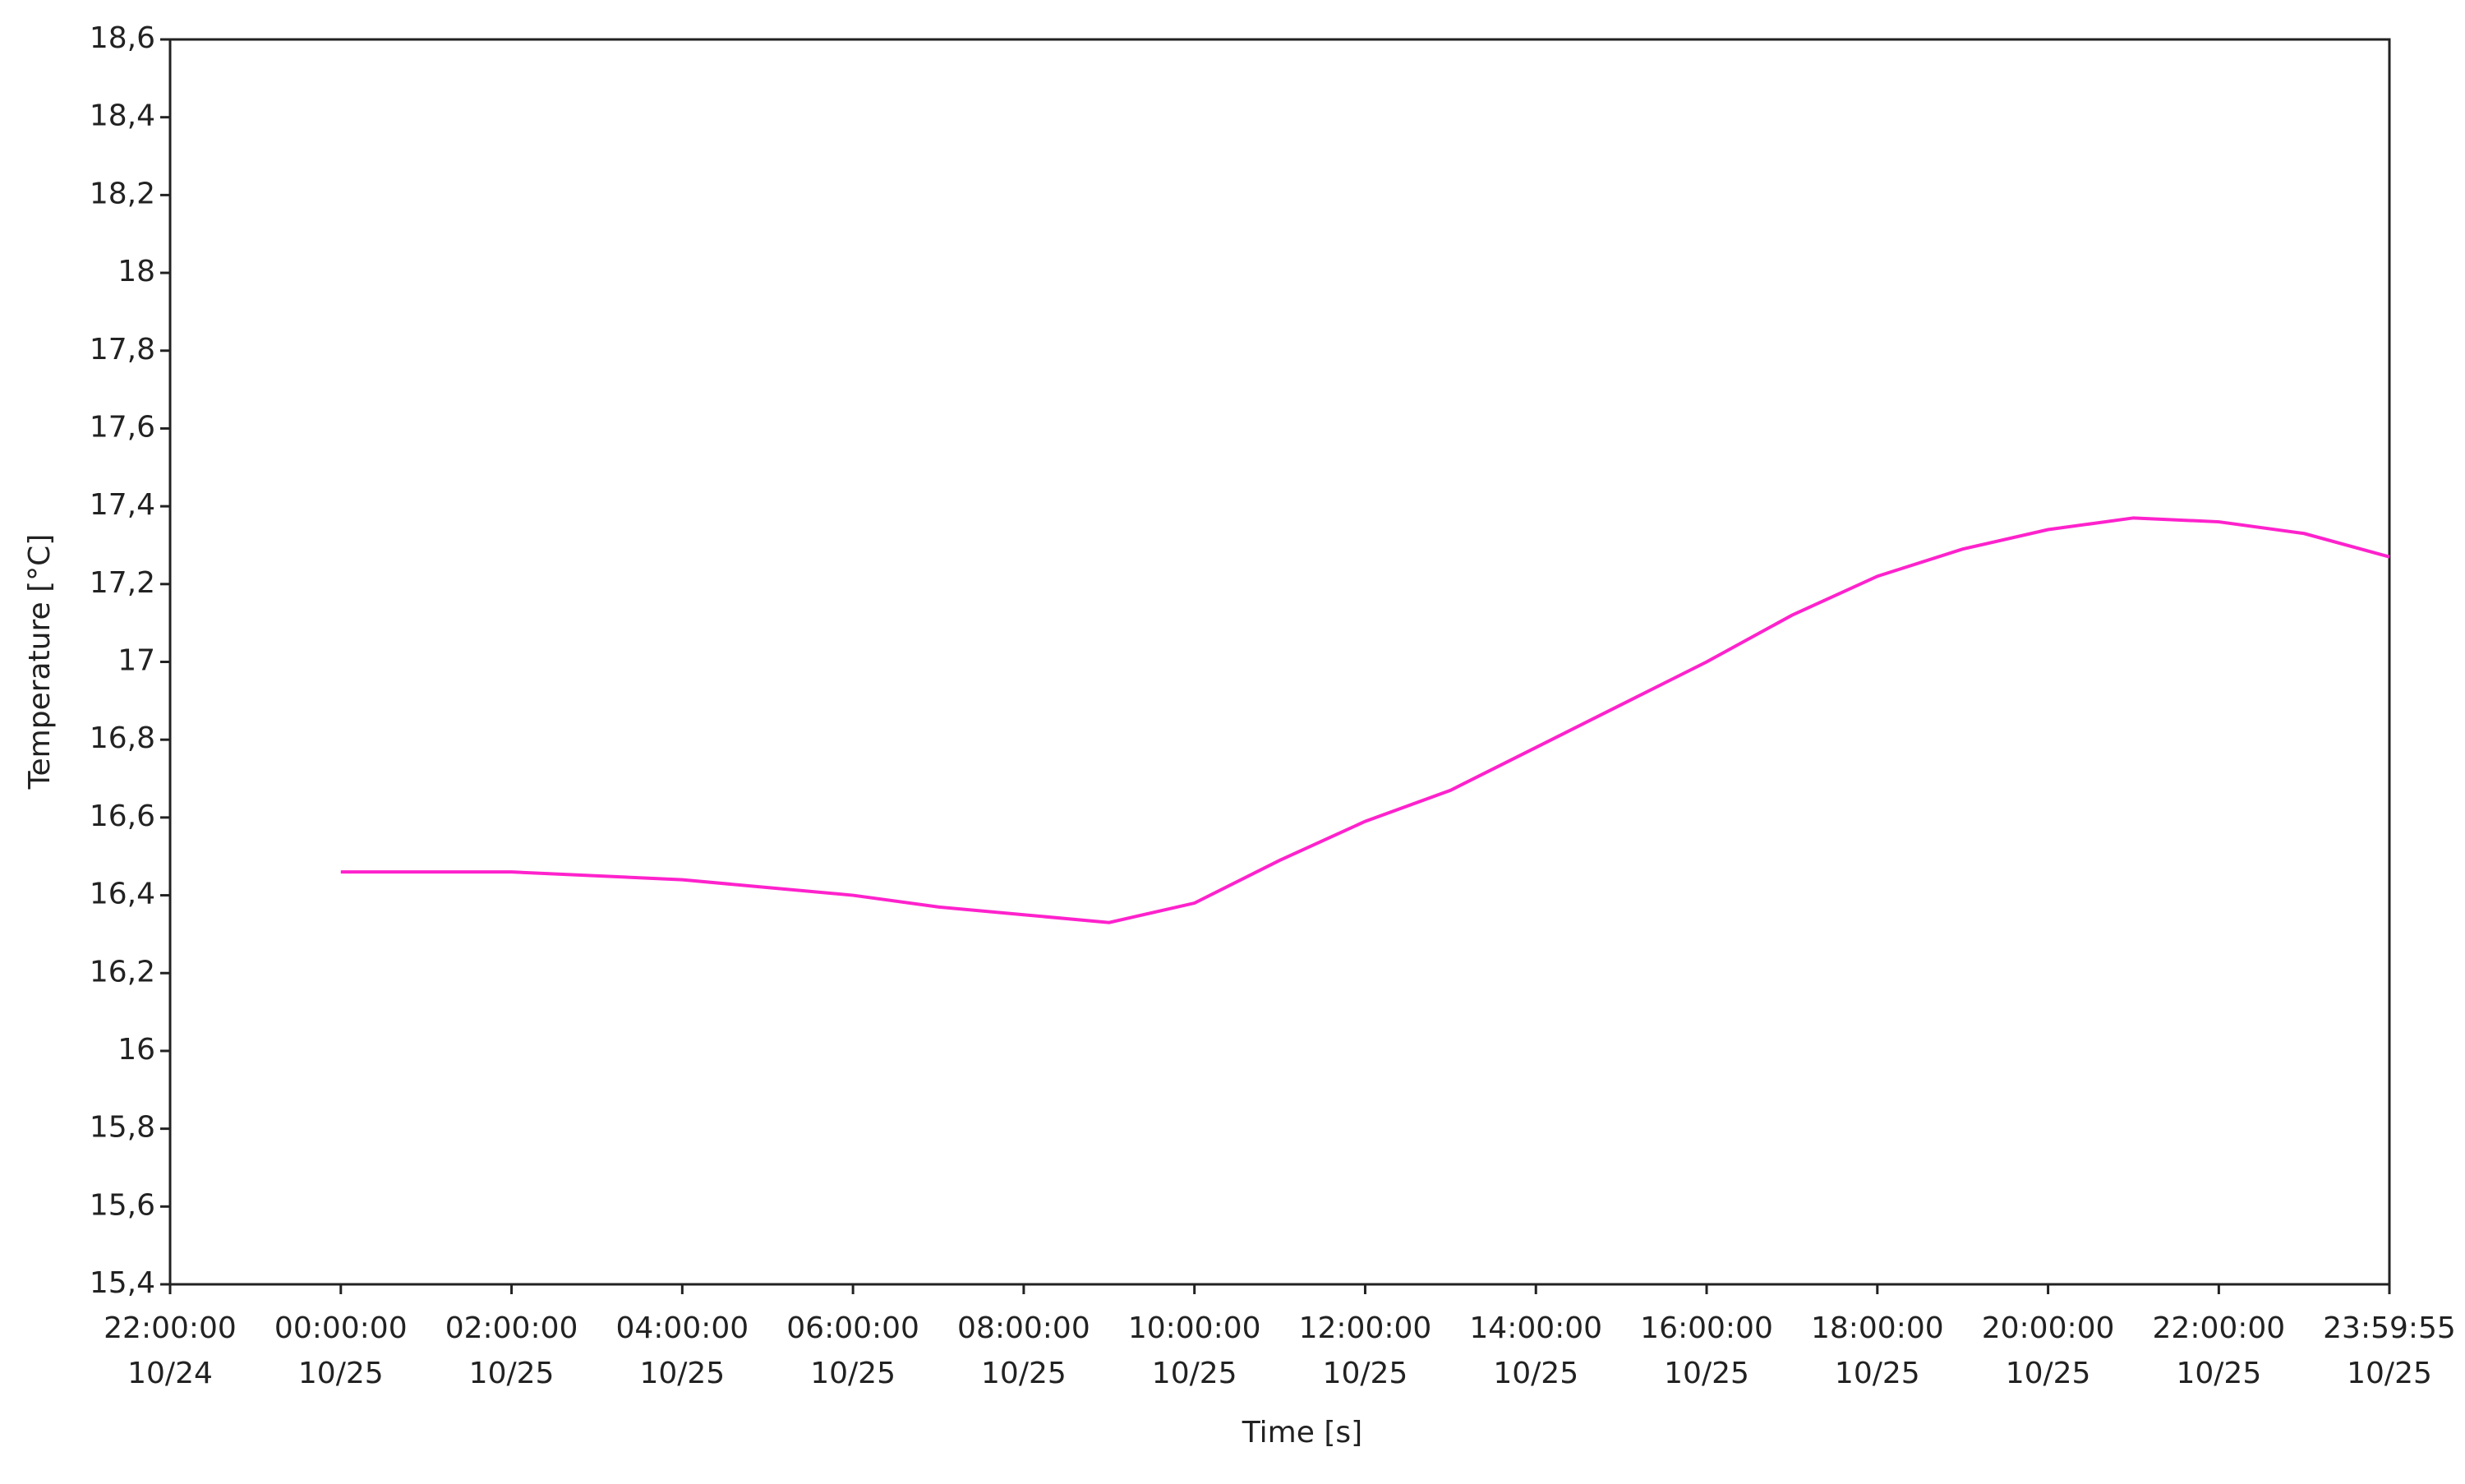 The height and width of the screenshot is (1484, 2465). What do you see at coordinates (122, 738) in the screenshot?
I see `y-tick-label: 16,8` at bounding box center [122, 738].